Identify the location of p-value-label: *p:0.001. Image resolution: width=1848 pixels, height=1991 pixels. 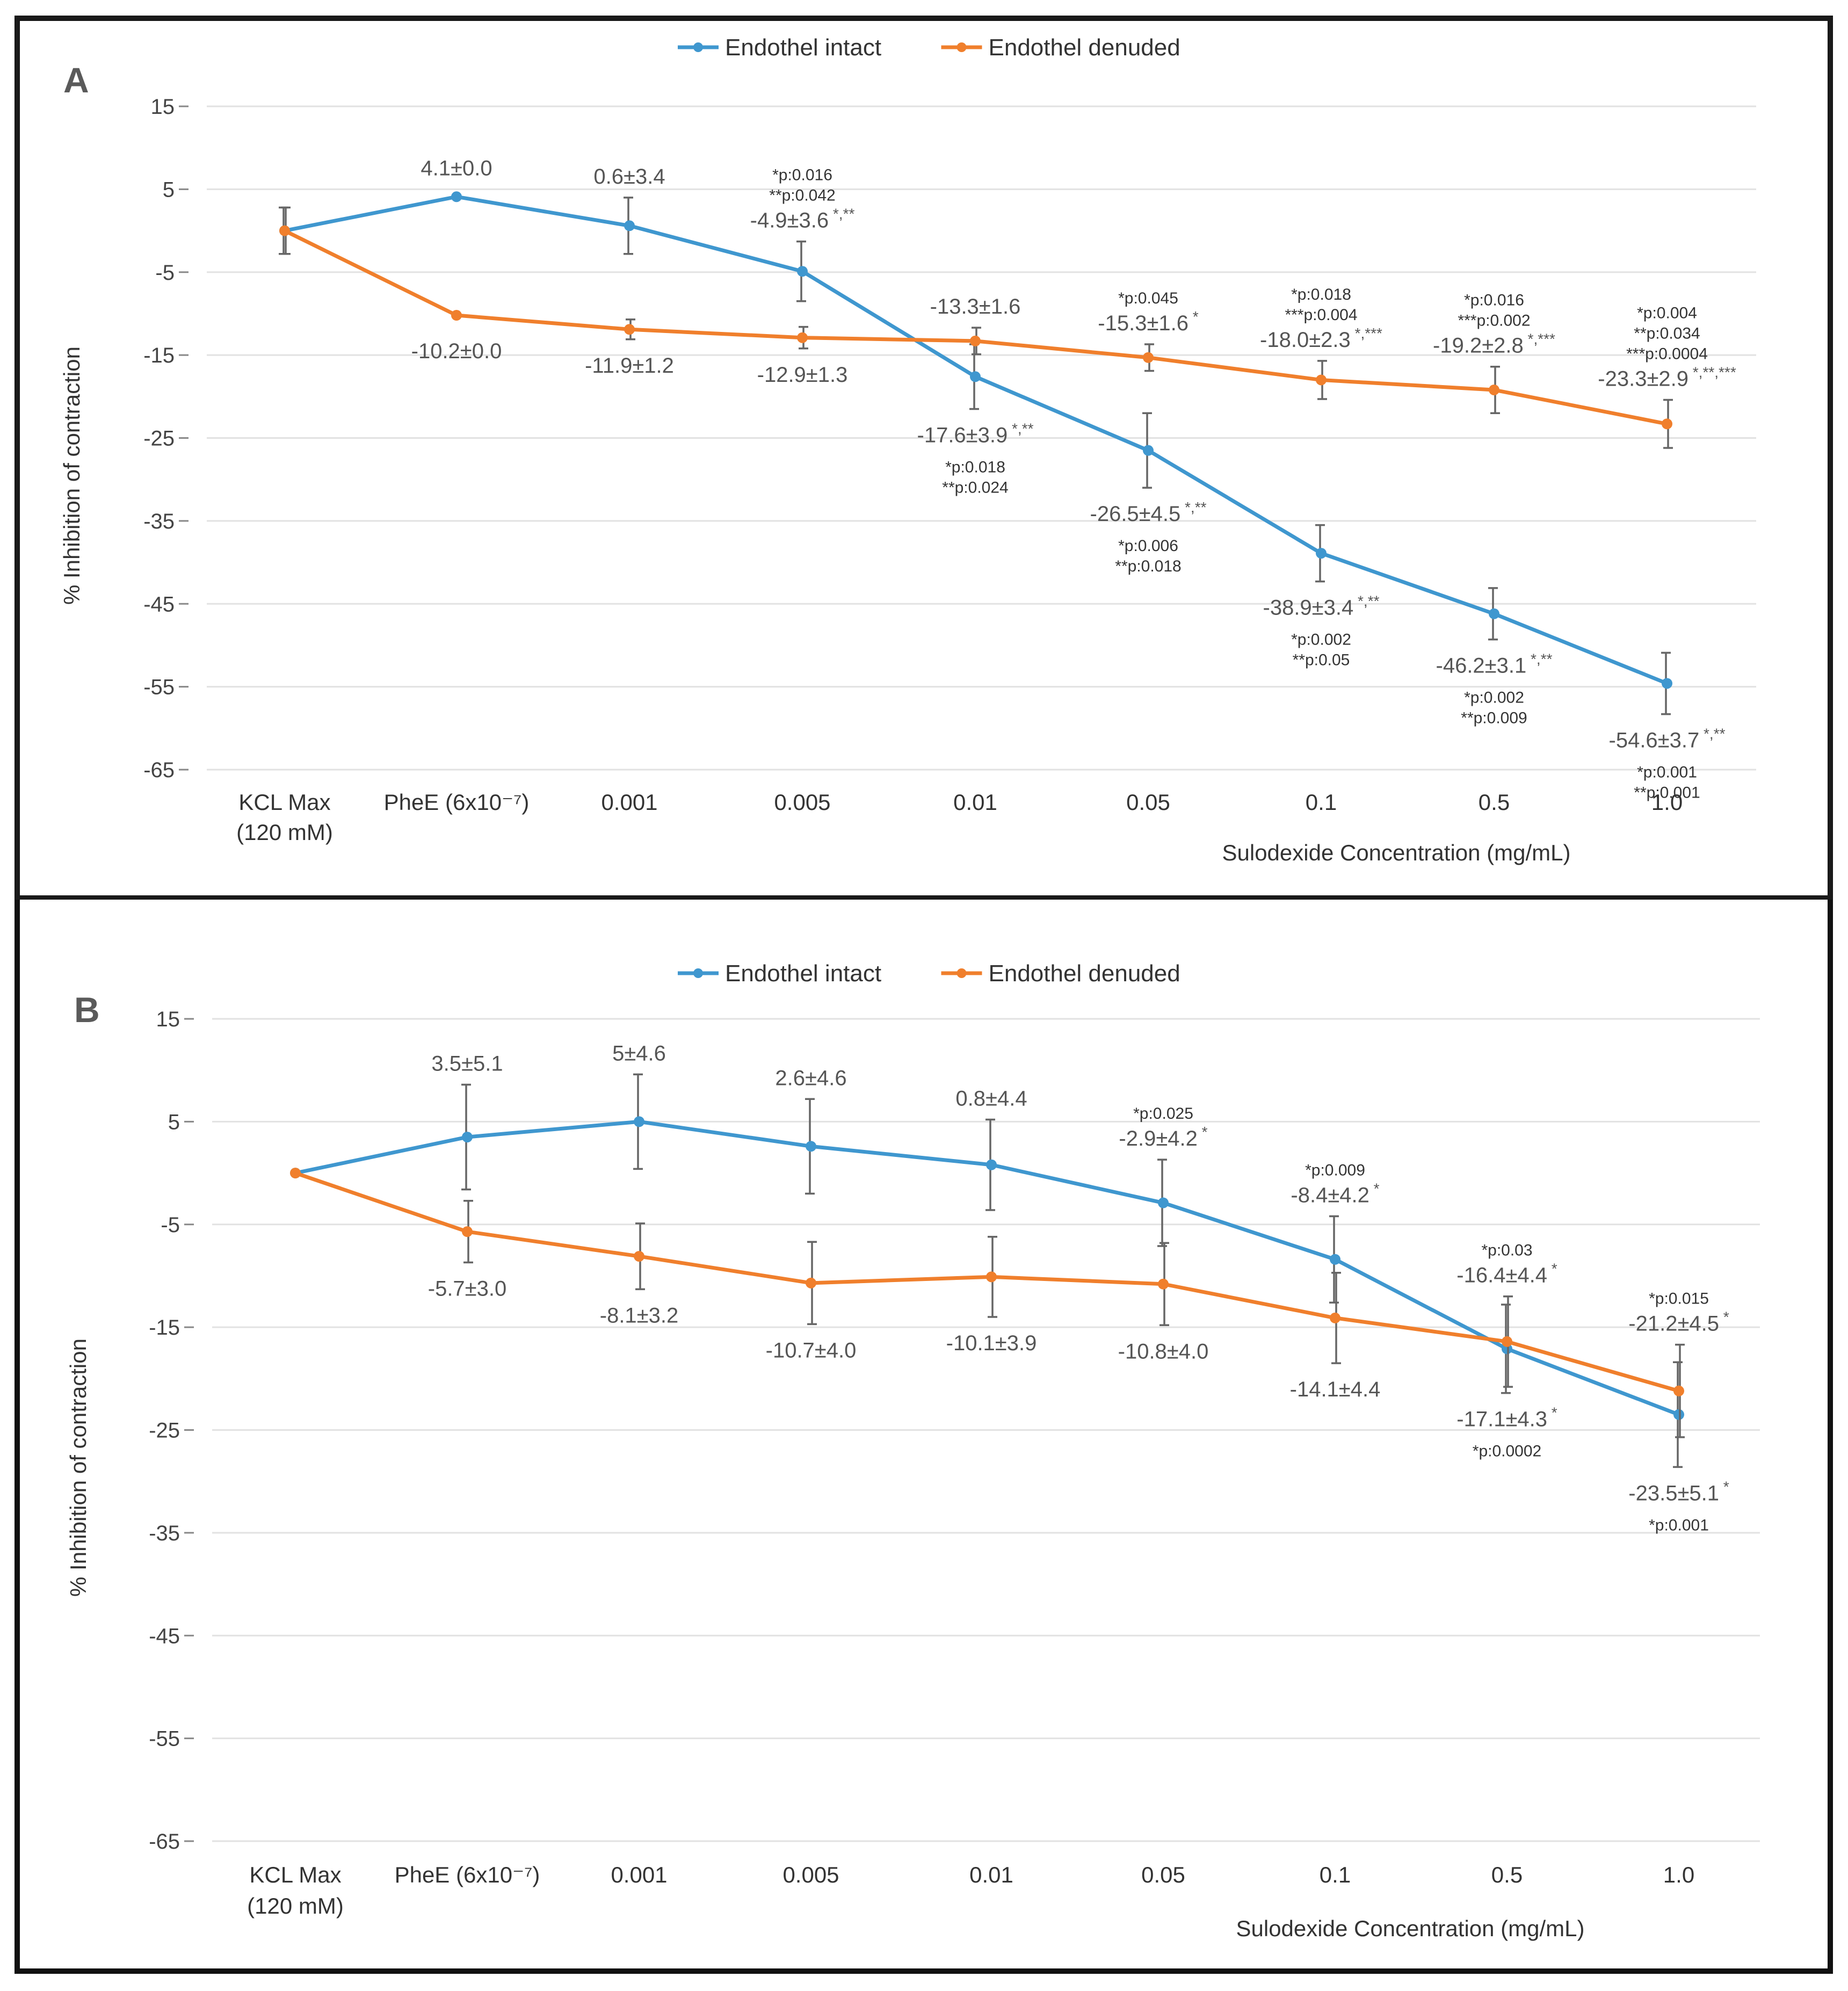
(1667, 772).